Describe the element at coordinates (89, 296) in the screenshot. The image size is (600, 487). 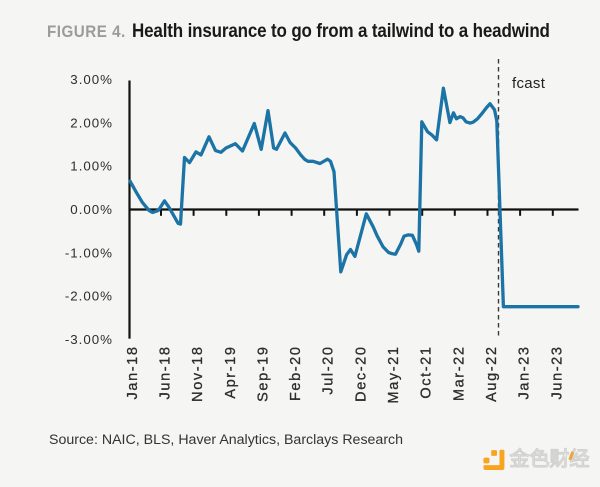
I see `svg-text: -2.00%` at that location.